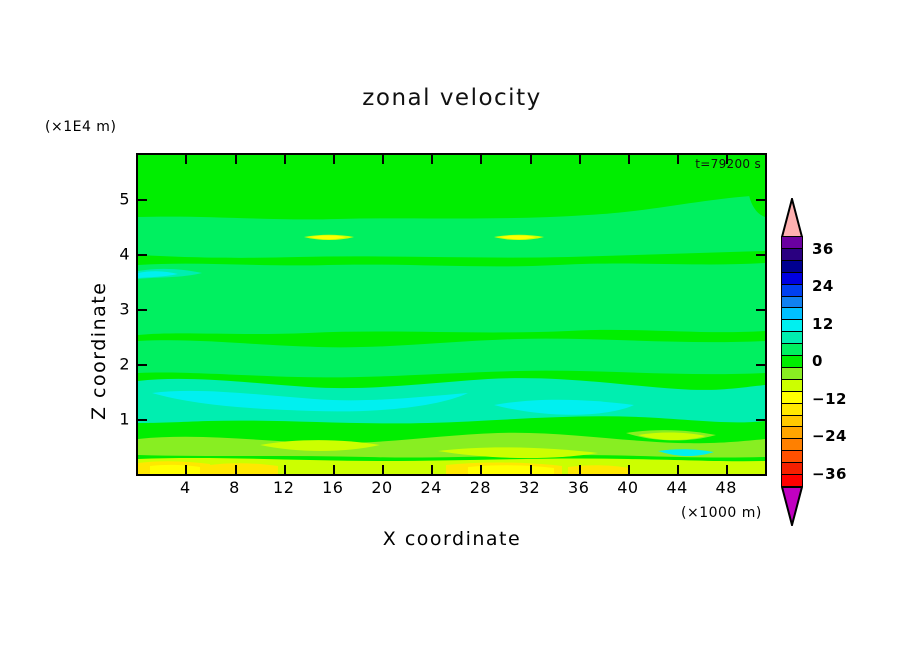 This screenshot has height=654, width=904. Describe the element at coordinates (124, 309) in the screenshot. I see `y-tick-label: 3` at that location.